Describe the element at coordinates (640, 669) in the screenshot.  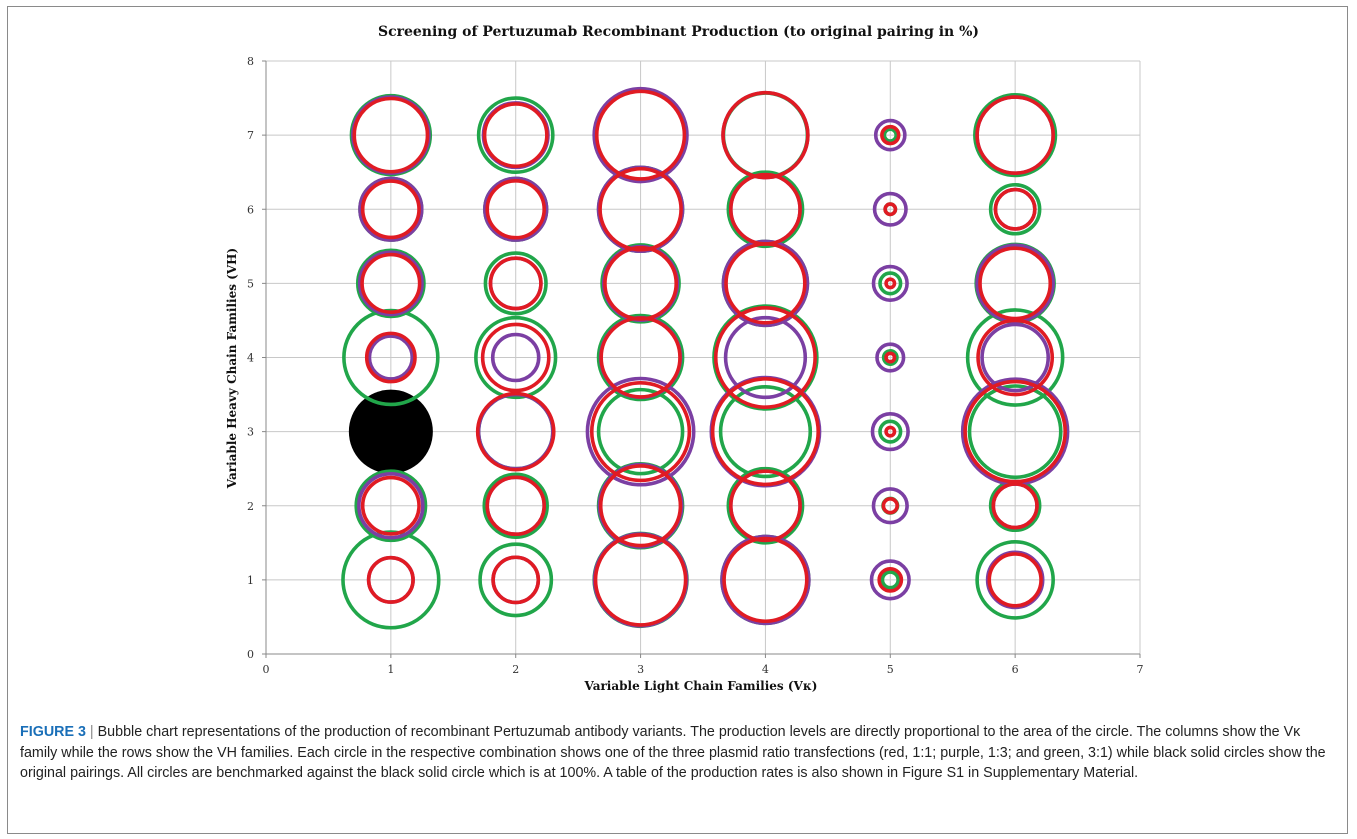
I see `x-tick-label: 3` at that location.